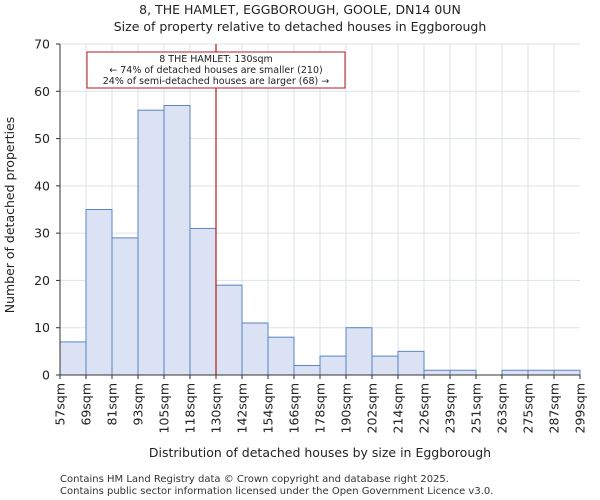  I want to click on bar-166sqm, so click(307, 370).